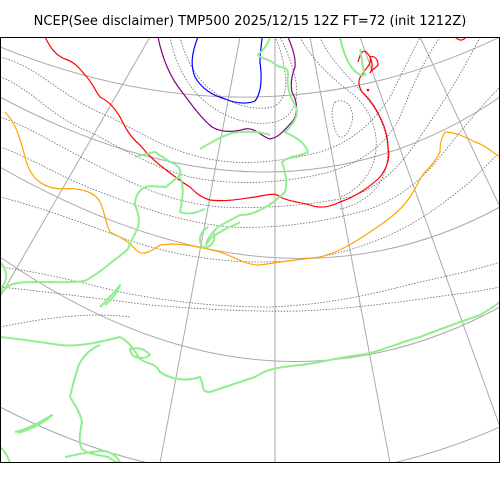 The width and height of the screenshot is (500, 500). I want to click on isotherm-purple, so click(227, 88).